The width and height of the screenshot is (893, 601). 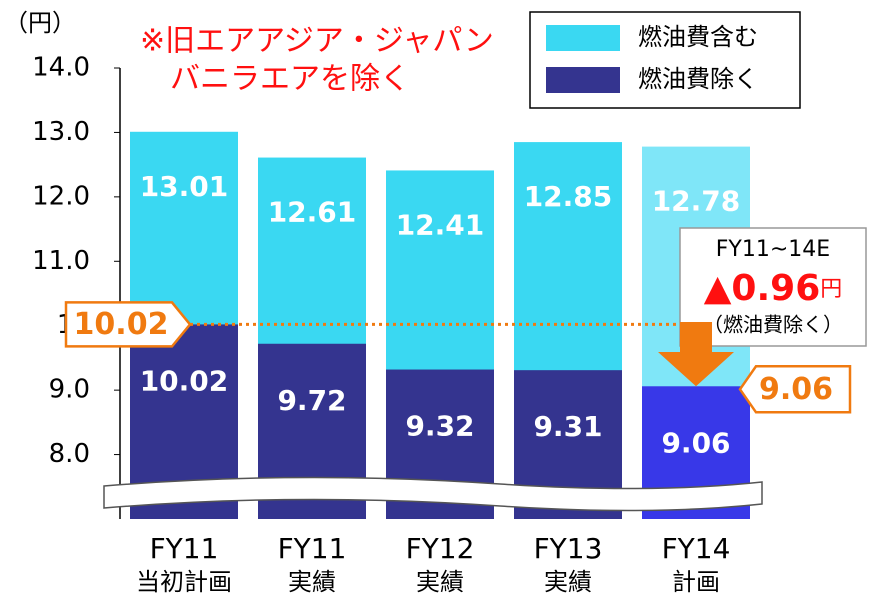 What do you see at coordinates (312, 212) in the screenshot?
I see `value-label: 12.61` at bounding box center [312, 212].